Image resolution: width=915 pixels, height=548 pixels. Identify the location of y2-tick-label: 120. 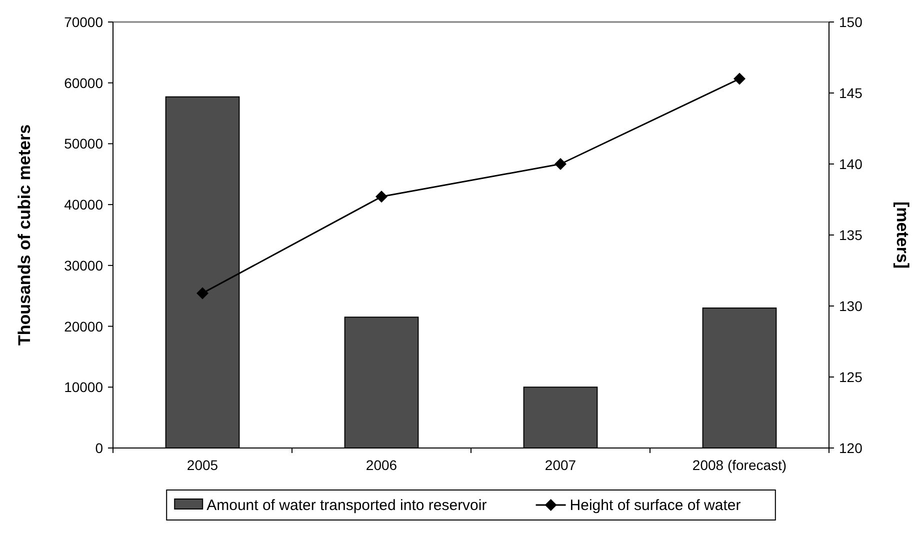
(851, 448).